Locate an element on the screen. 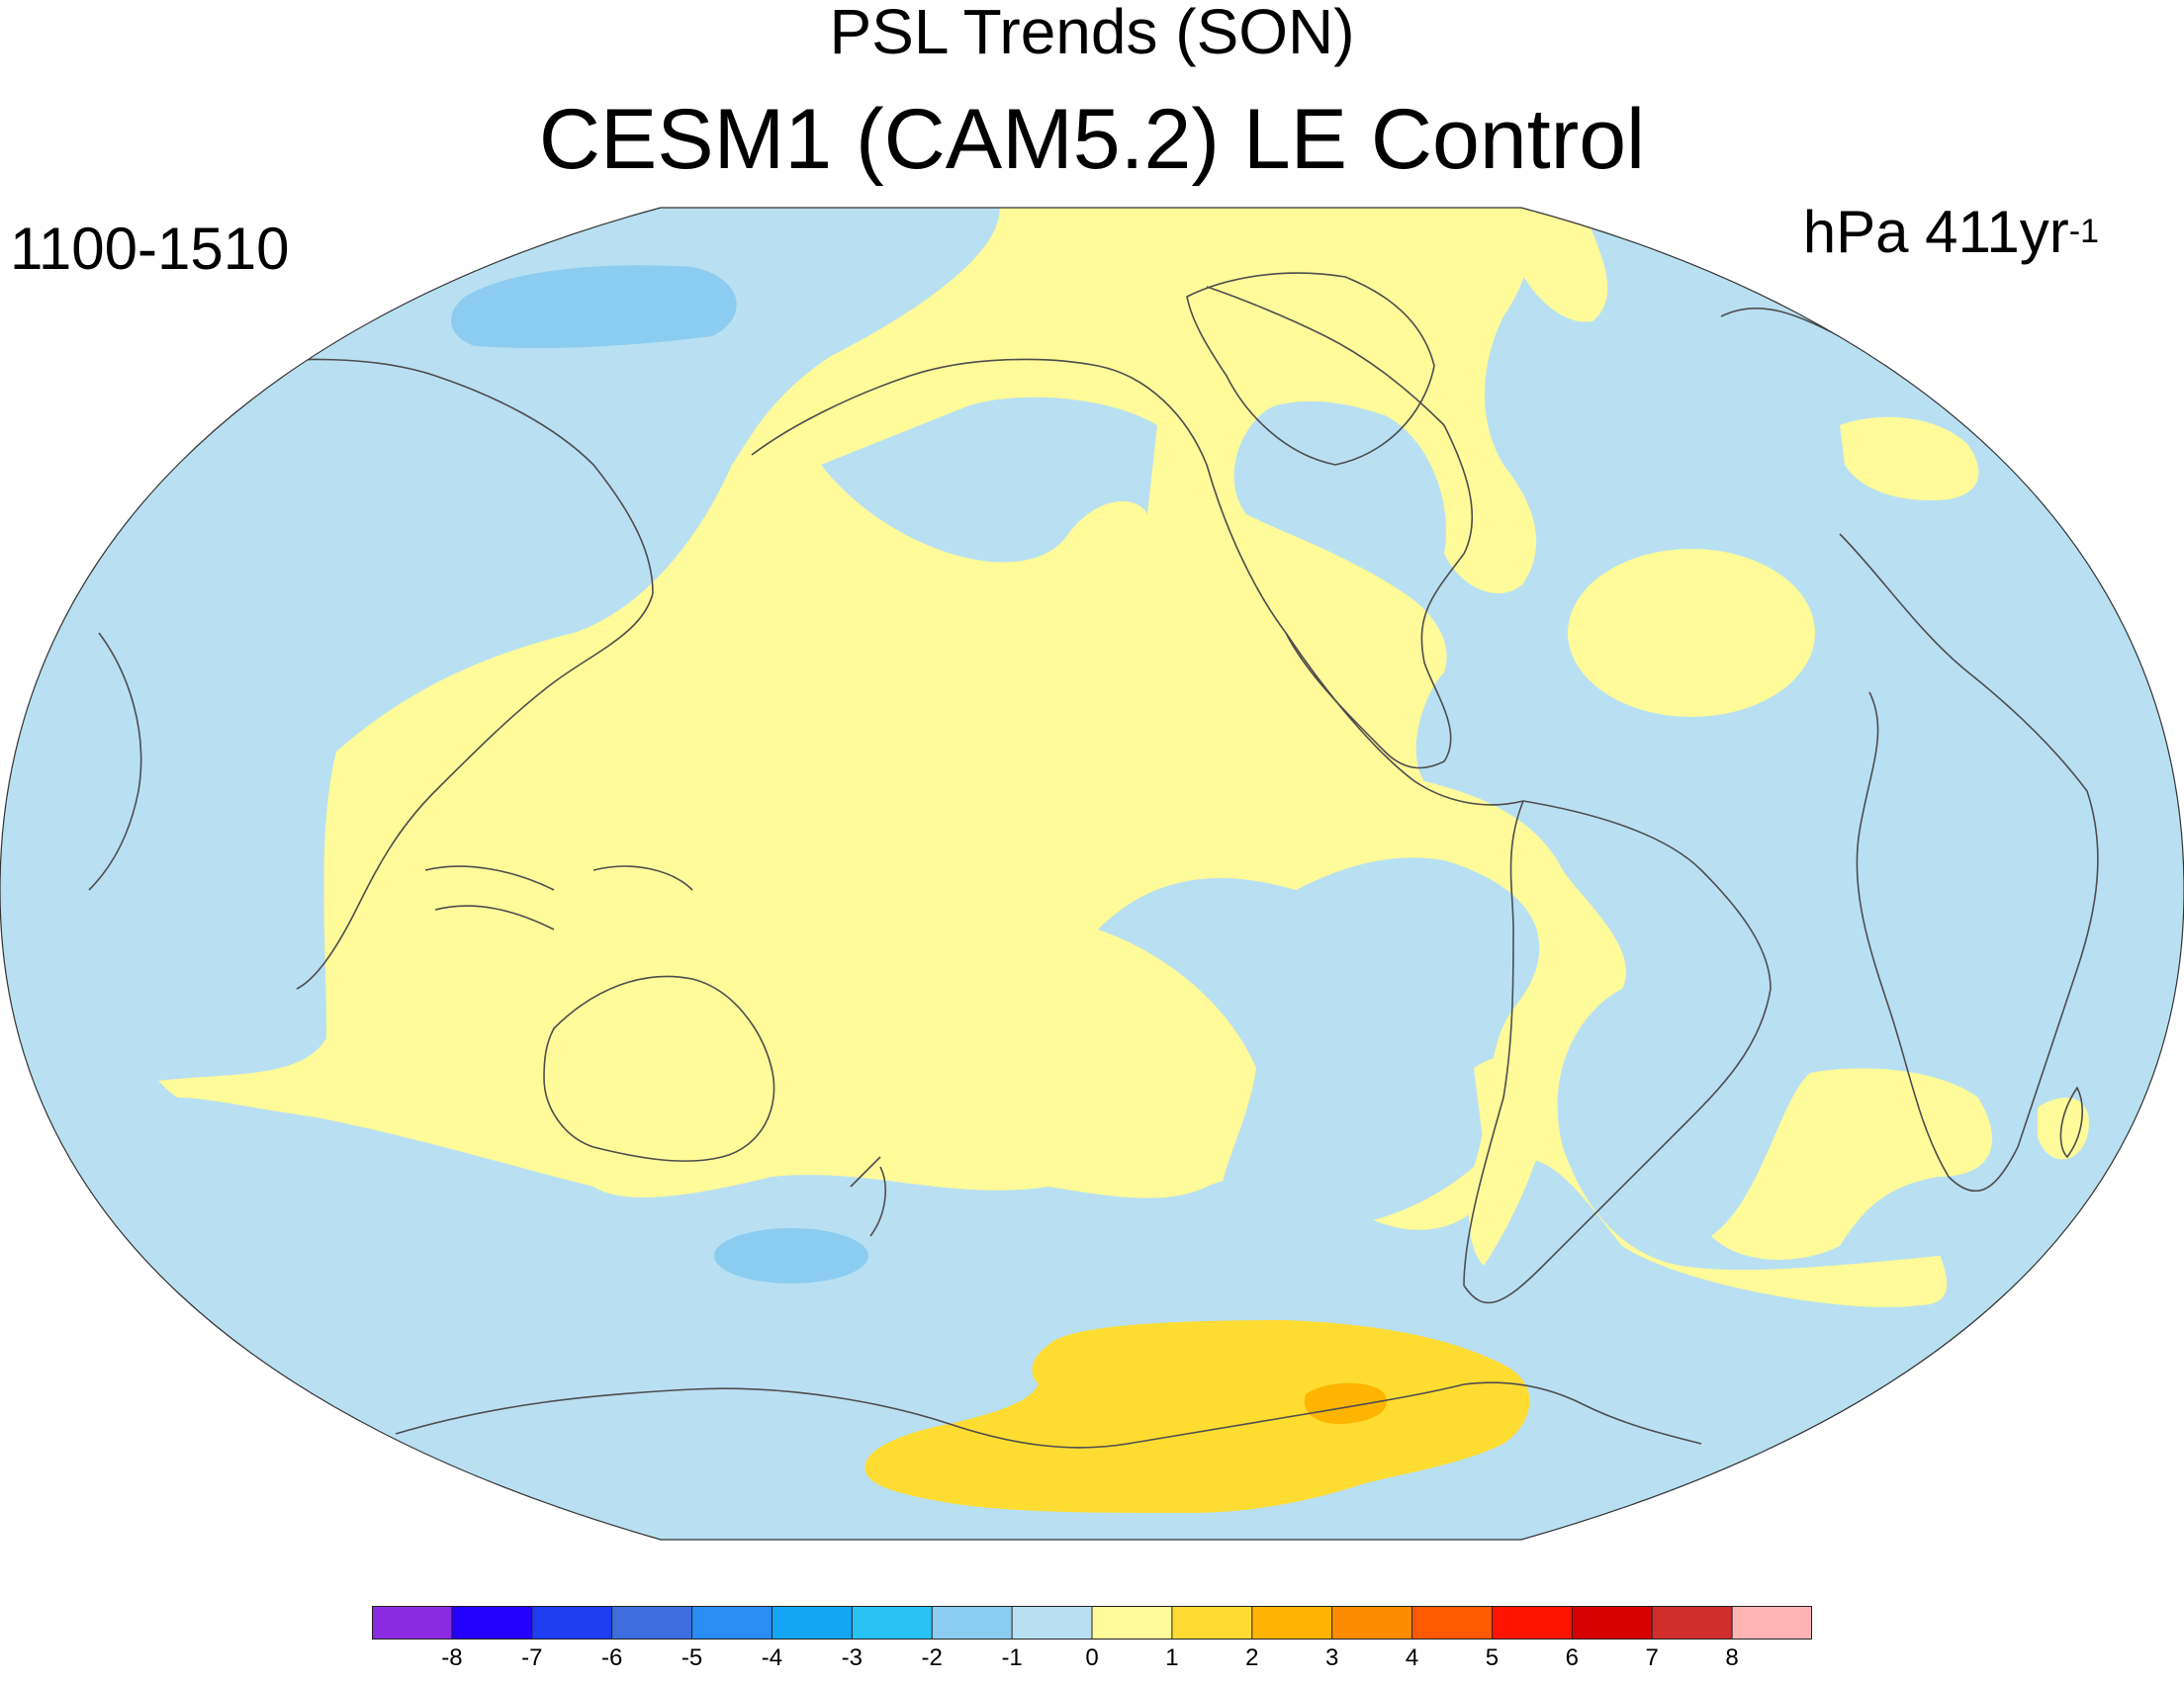  colorbar-tick-label: -1 is located at coordinates (1012, 1657).